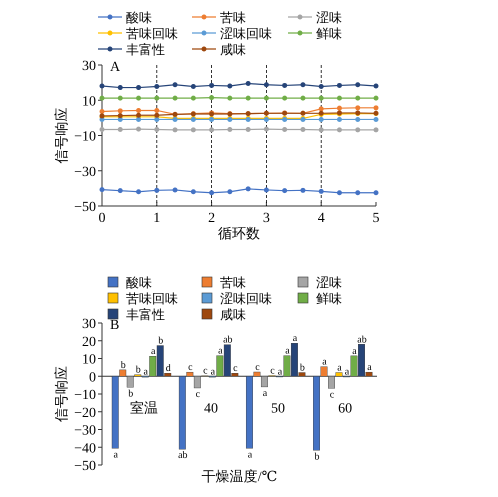  Describe the element at coordinates (115, 325) in the screenshot. I see `annotation: B` at that location.